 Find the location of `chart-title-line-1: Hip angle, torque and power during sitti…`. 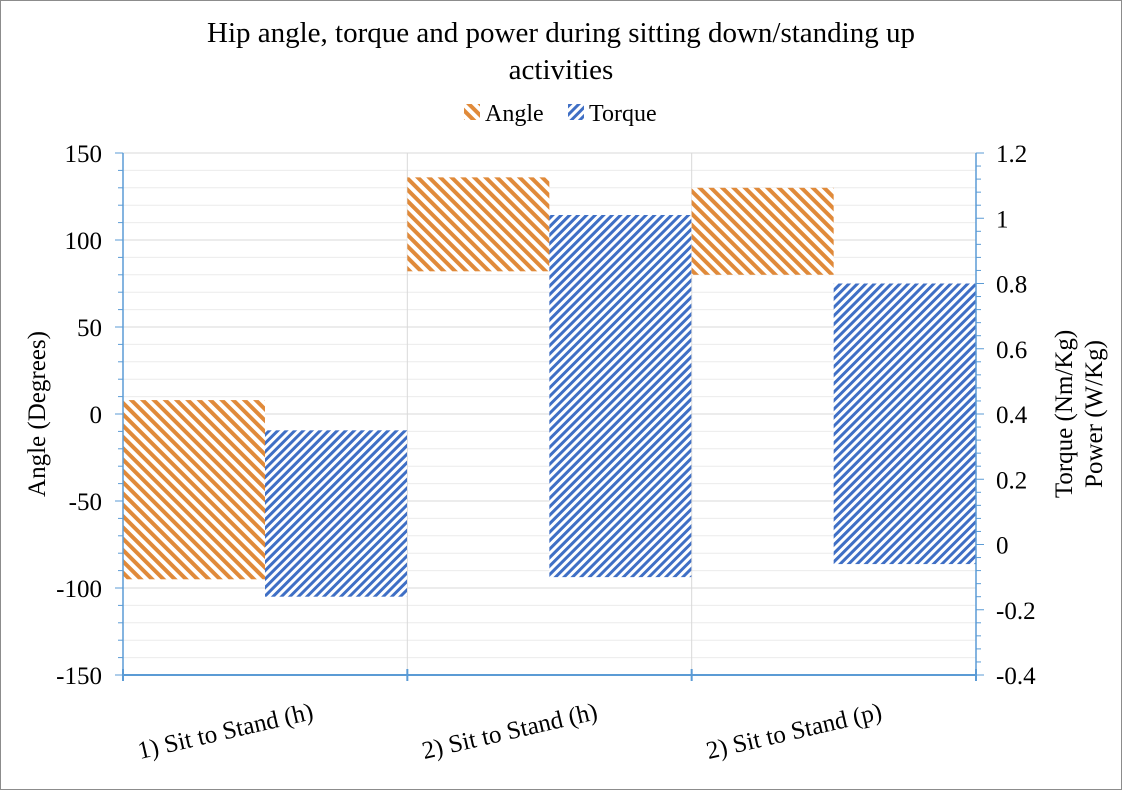

chart-title-line-1: Hip angle, torque and power during sitti… is located at coordinates (561, 33).